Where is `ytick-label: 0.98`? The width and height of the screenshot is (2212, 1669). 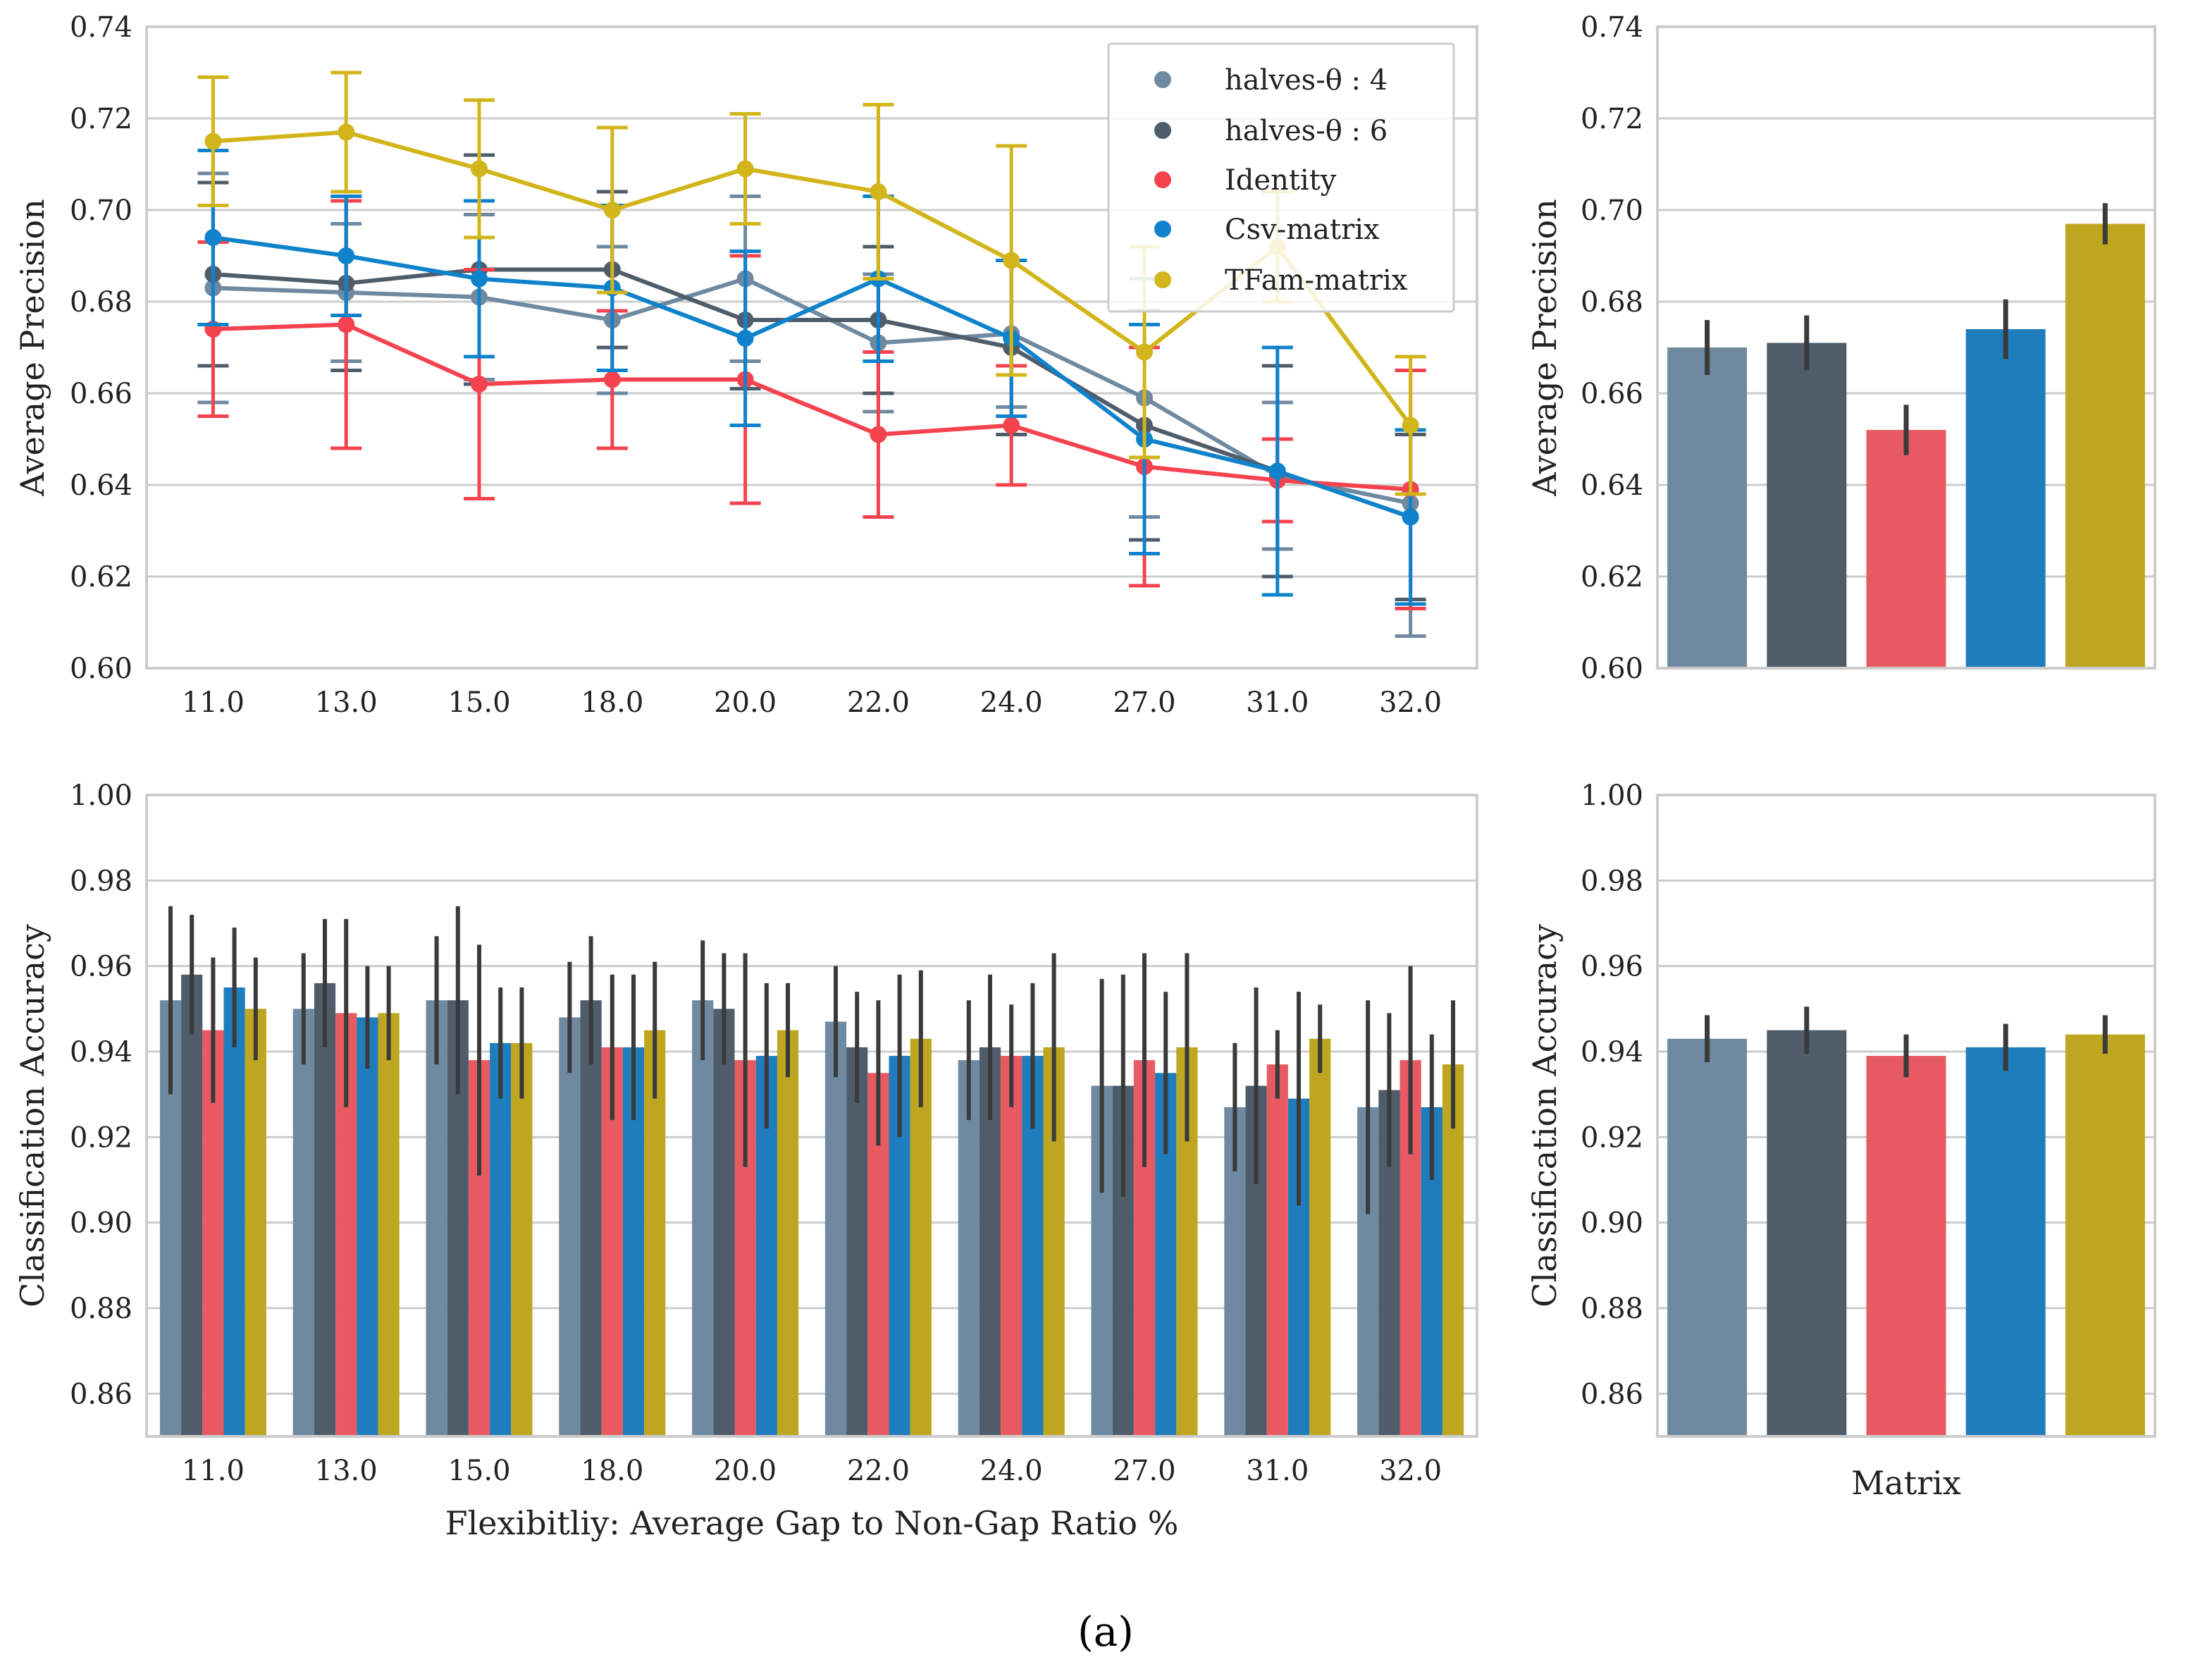 ytick-label: 0.98 is located at coordinates (101, 881).